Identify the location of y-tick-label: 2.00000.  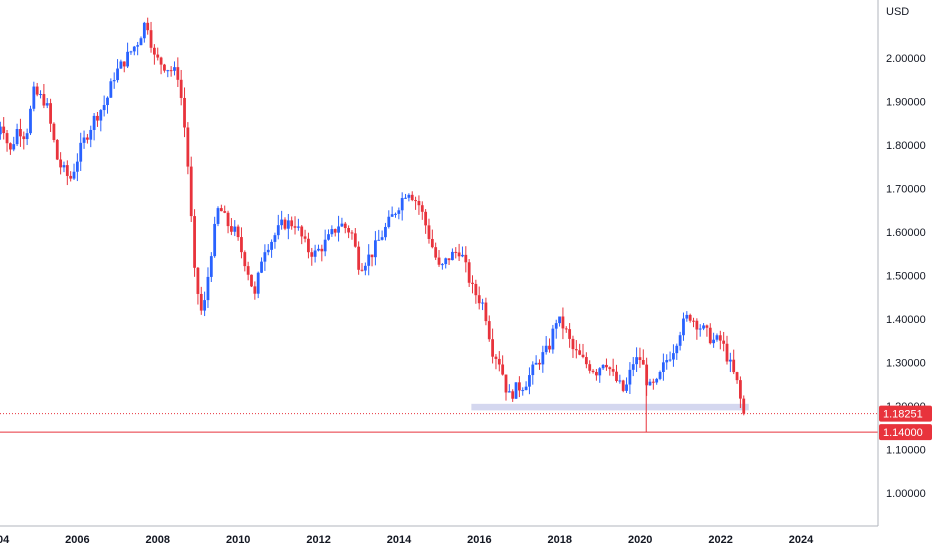
(906, 59).